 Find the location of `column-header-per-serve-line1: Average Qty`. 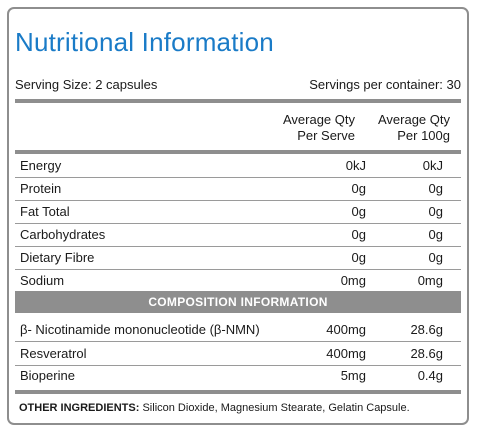

column-header-per-serve-line1: Average Qty is located at coordinates (318, 119).